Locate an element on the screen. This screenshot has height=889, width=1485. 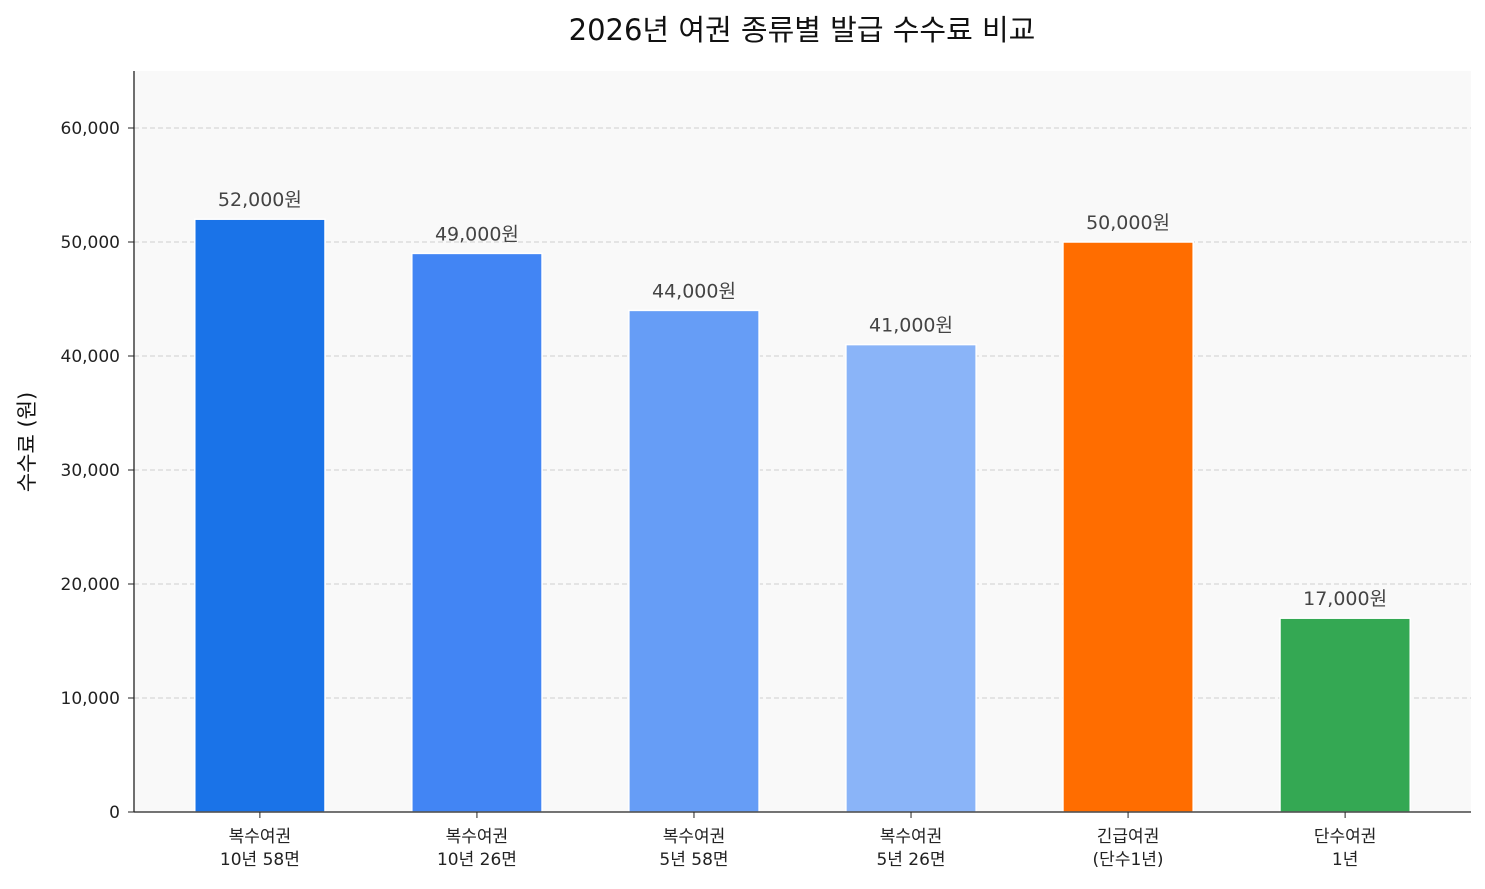
y-tick-label: 30,000 is located at coordinates (90, 471).